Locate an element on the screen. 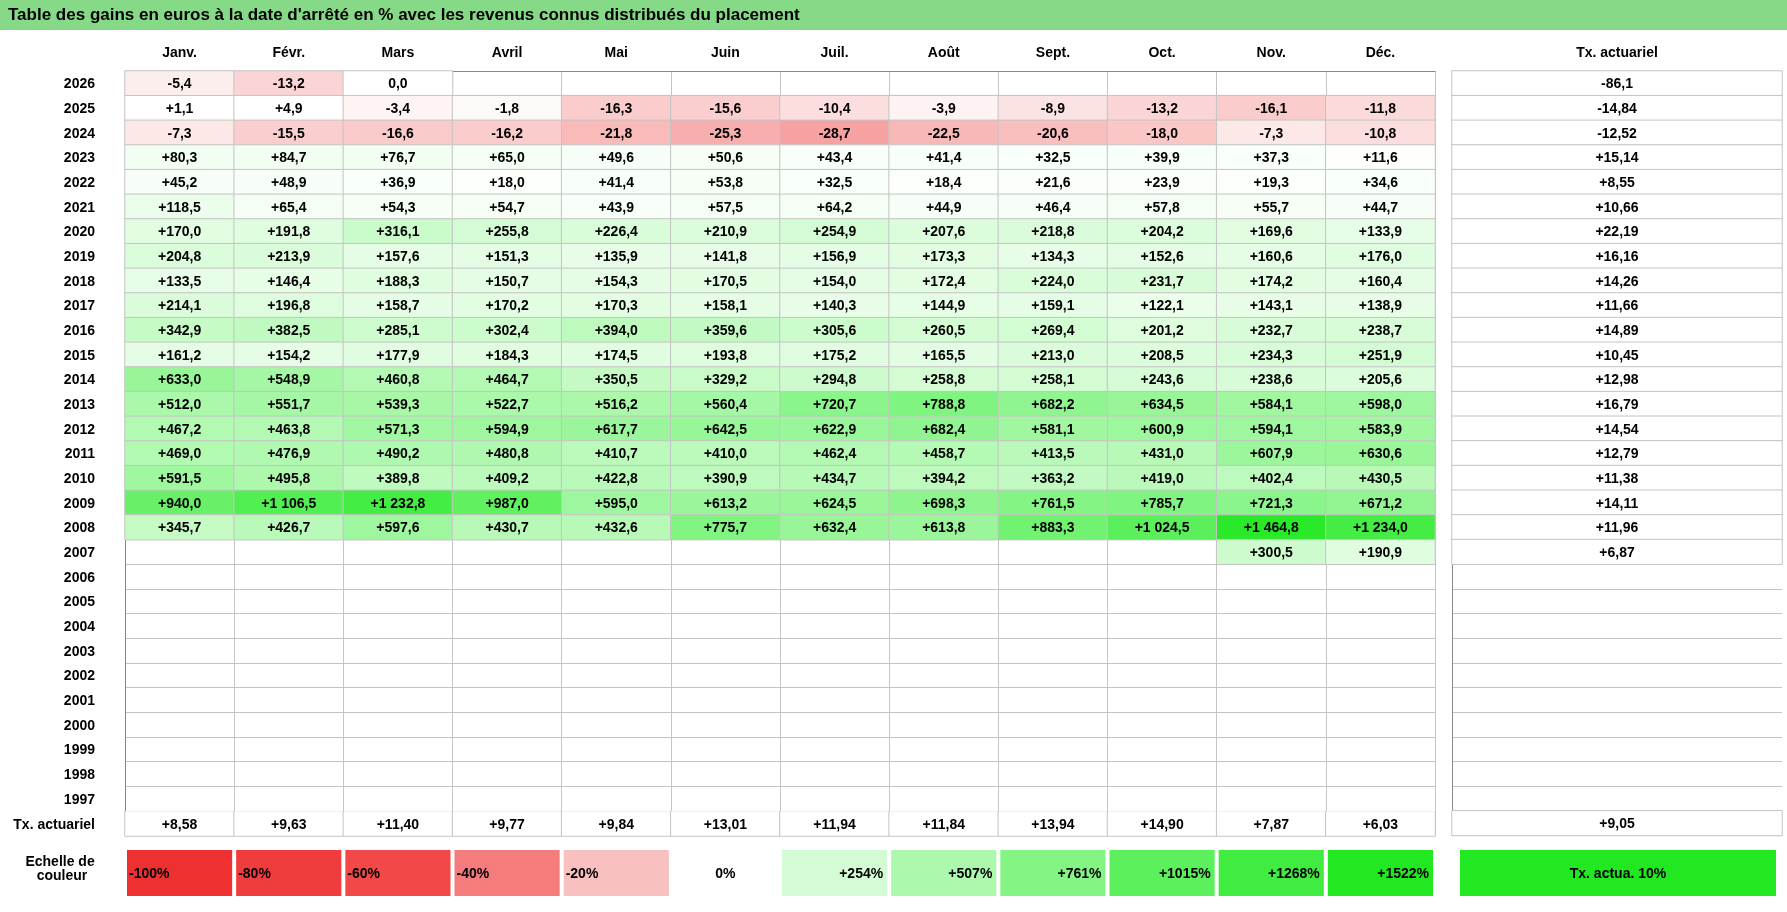 The height and width of the screenshot is (912, 1787). y-tick-label: 2024 is located at coordinates (79, 132).